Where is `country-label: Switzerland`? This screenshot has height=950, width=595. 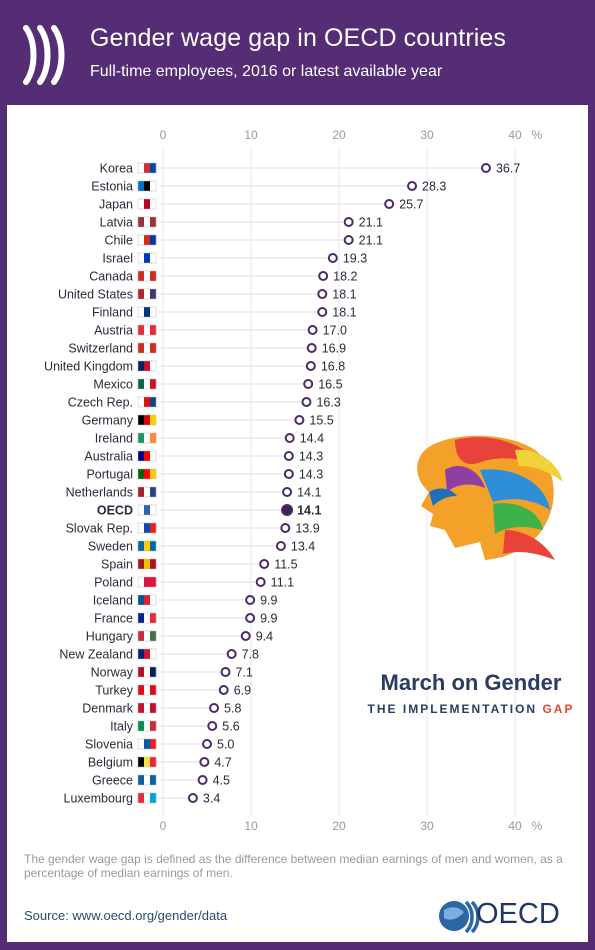
country-label: Switzerland is located at coordinates (100, 349).